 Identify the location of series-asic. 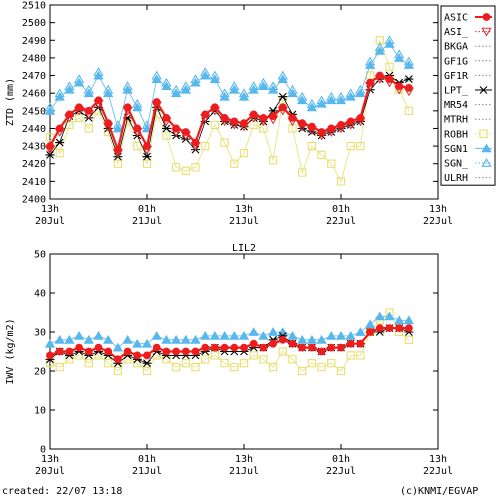
(229, 112).